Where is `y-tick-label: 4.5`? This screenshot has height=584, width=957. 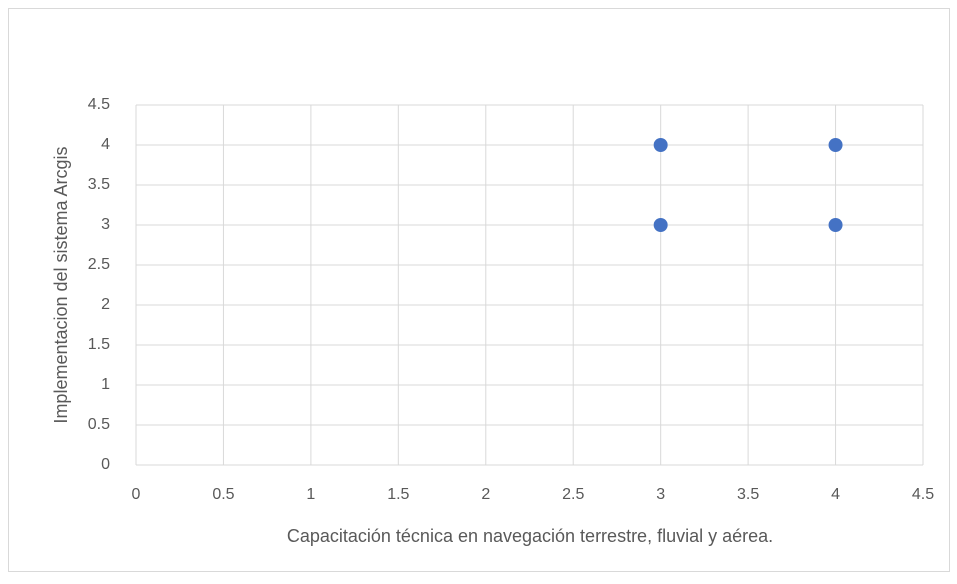 y-tick-label: 4.5 is located at coordinates (99, 104).